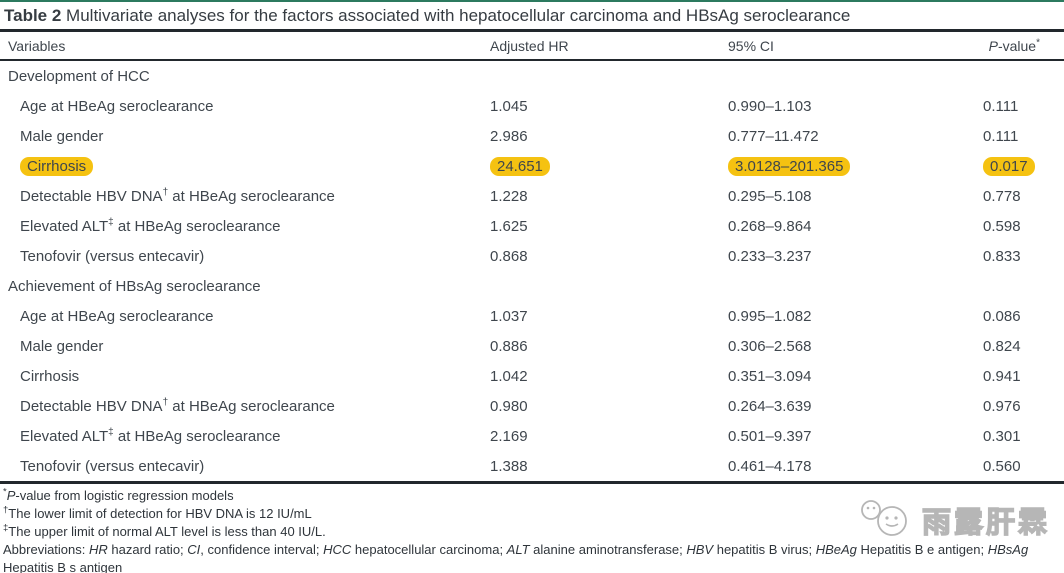 The height and width of the screenshot is (573, 1064). What do you see at coordinates (770, 376) in the screenshot?
I see `ci-cell: 0.351–3.094` at bounding box center [770, 376].